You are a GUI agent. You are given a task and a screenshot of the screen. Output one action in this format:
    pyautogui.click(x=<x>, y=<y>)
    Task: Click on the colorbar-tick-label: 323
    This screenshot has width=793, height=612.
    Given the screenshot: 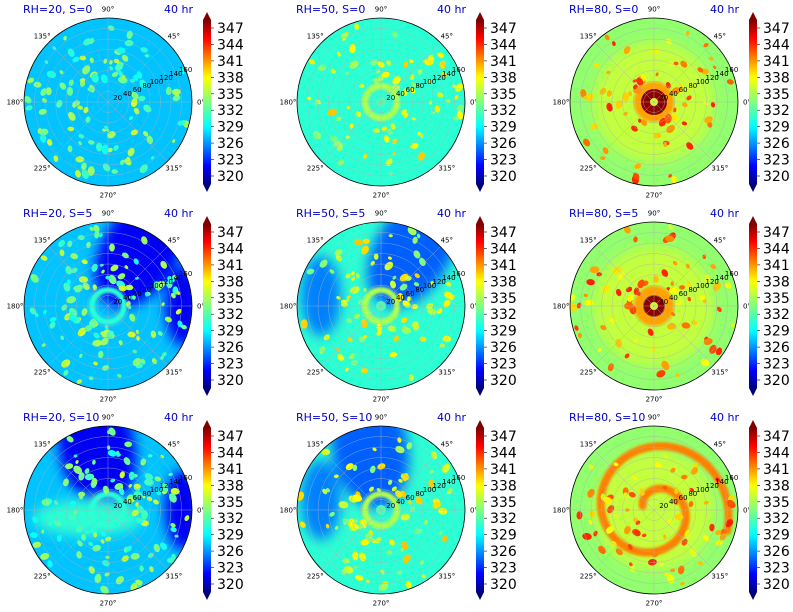 What is the action you would take?
    pyautogui.click(x=230, y=365)
    